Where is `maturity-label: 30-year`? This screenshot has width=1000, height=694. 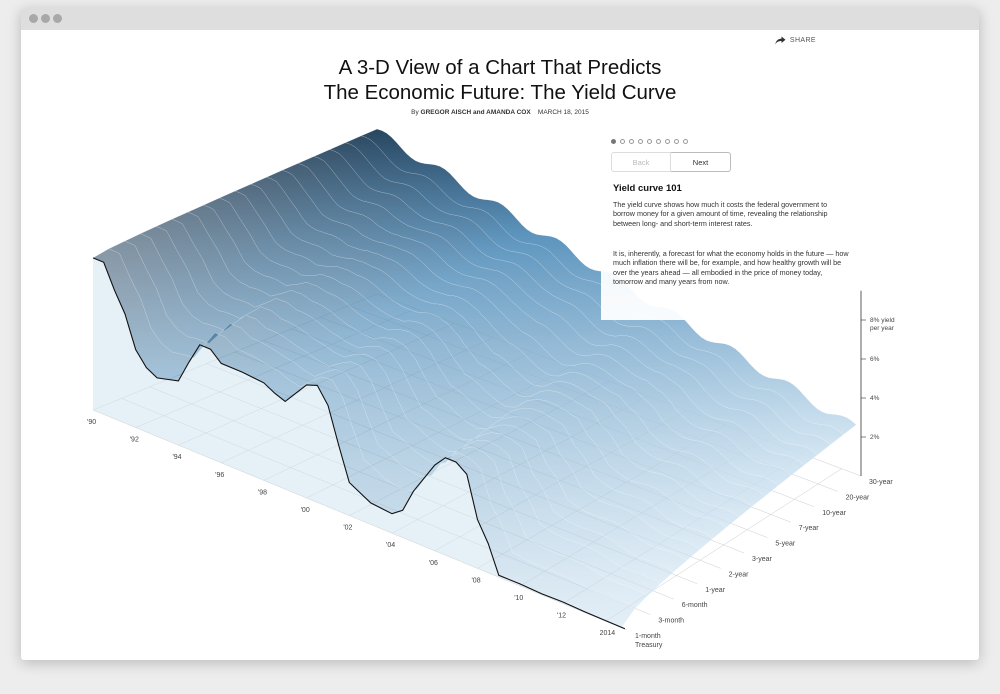
maturity-label: 30-year is located at coordinates (881, 482).